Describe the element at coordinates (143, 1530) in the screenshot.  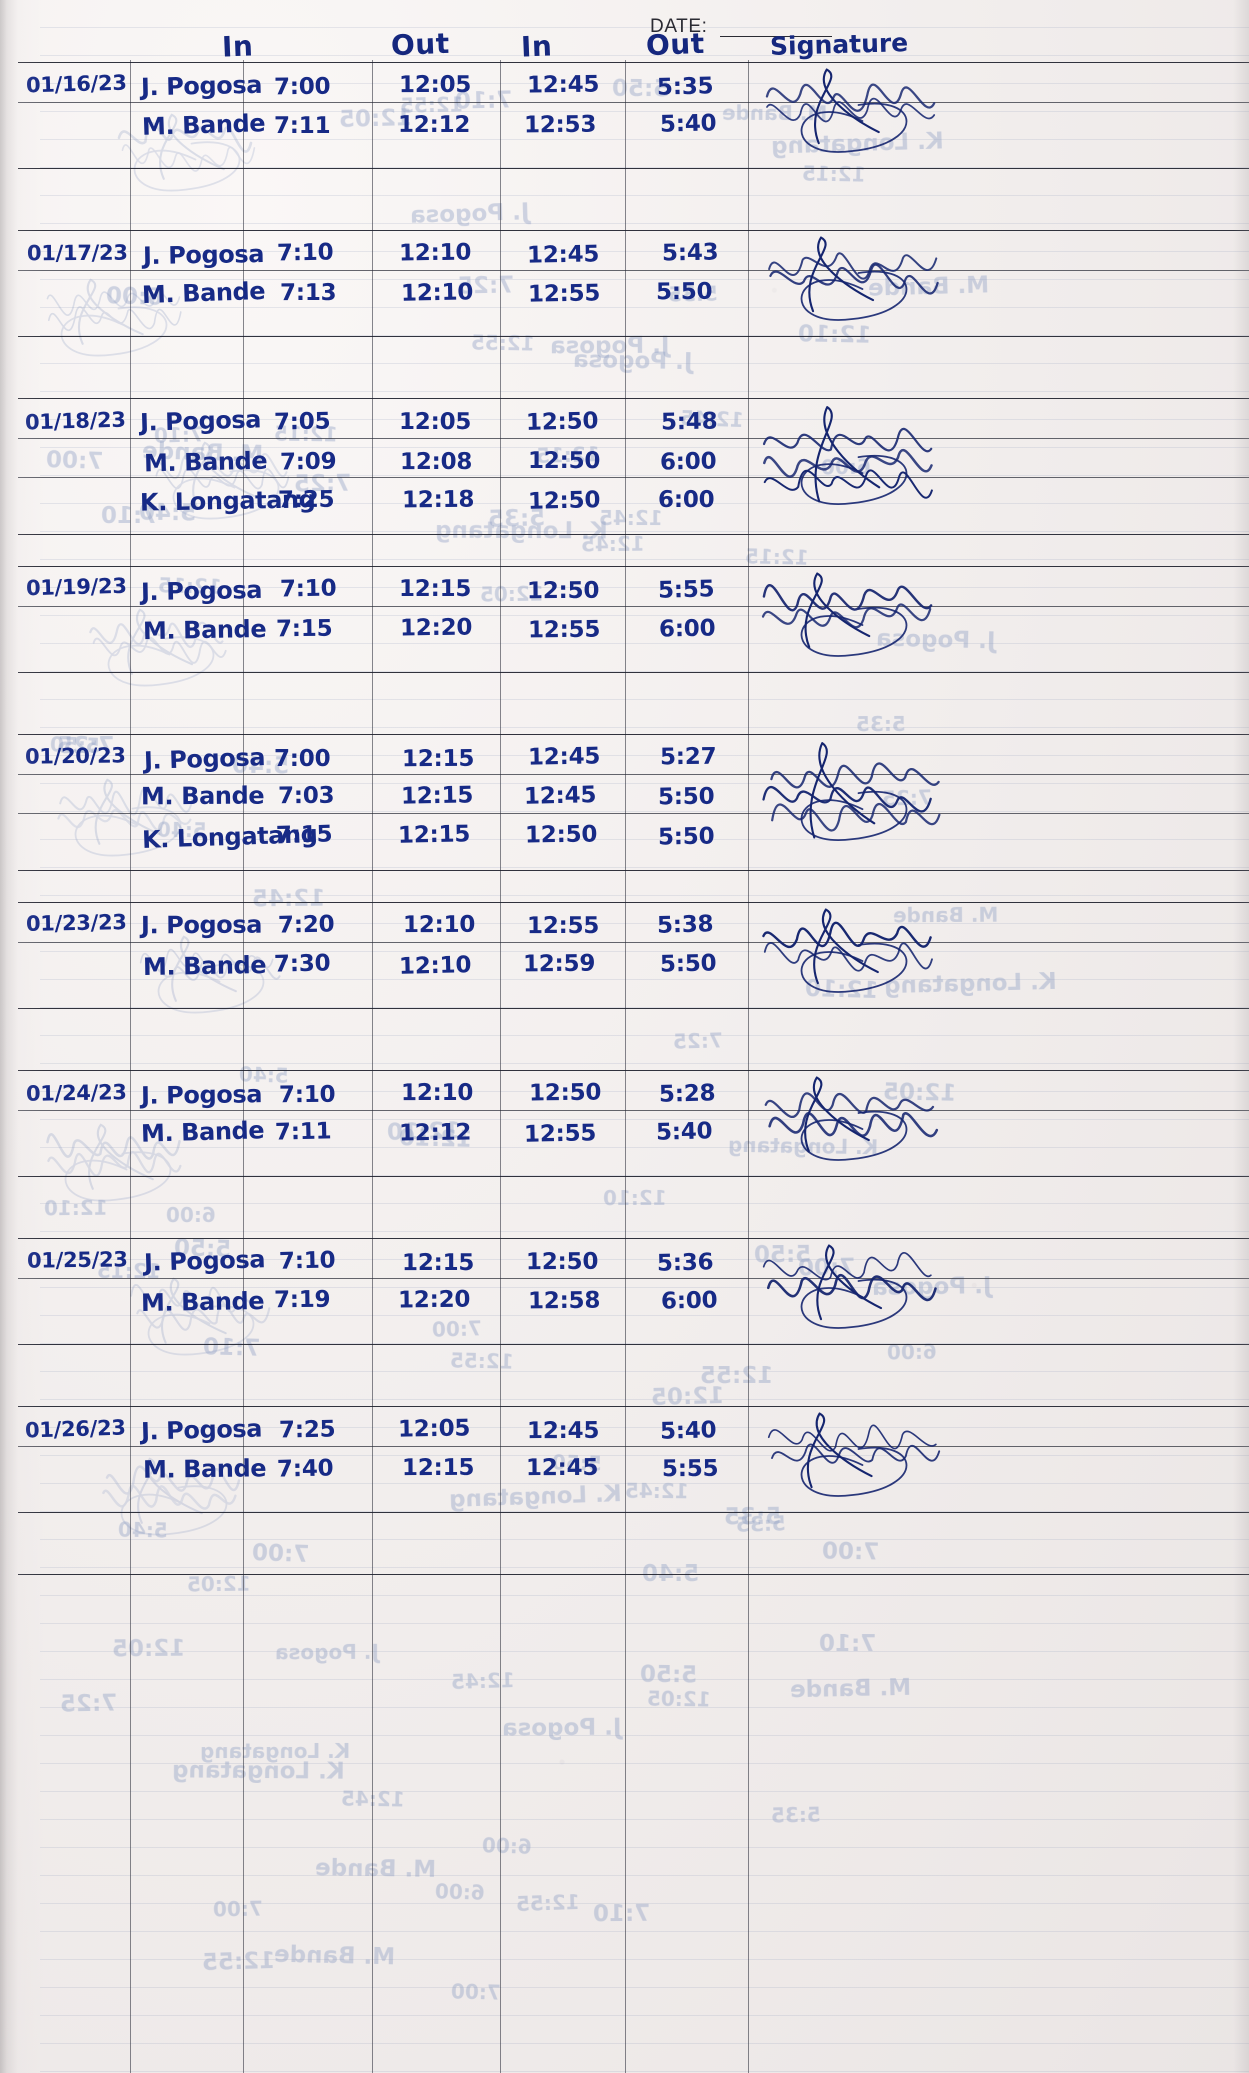
I see `bleed-through-text: 5:40` at that location.